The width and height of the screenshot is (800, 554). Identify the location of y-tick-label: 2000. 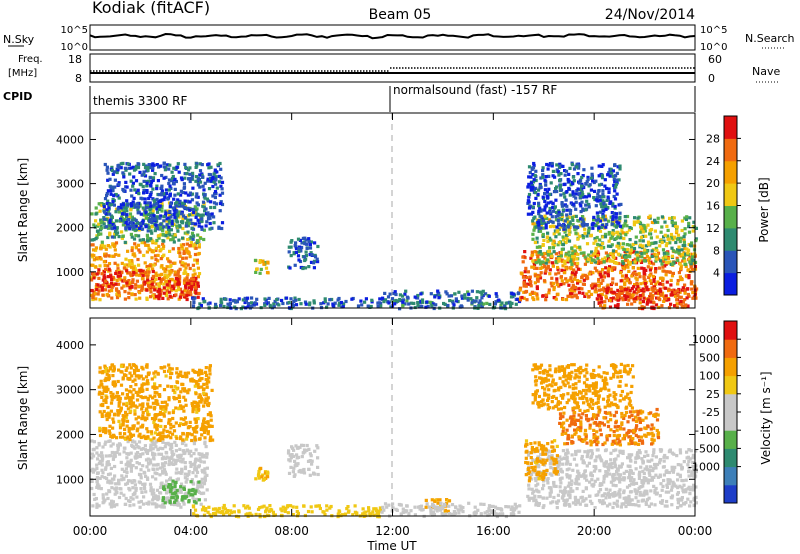
(70, 228).